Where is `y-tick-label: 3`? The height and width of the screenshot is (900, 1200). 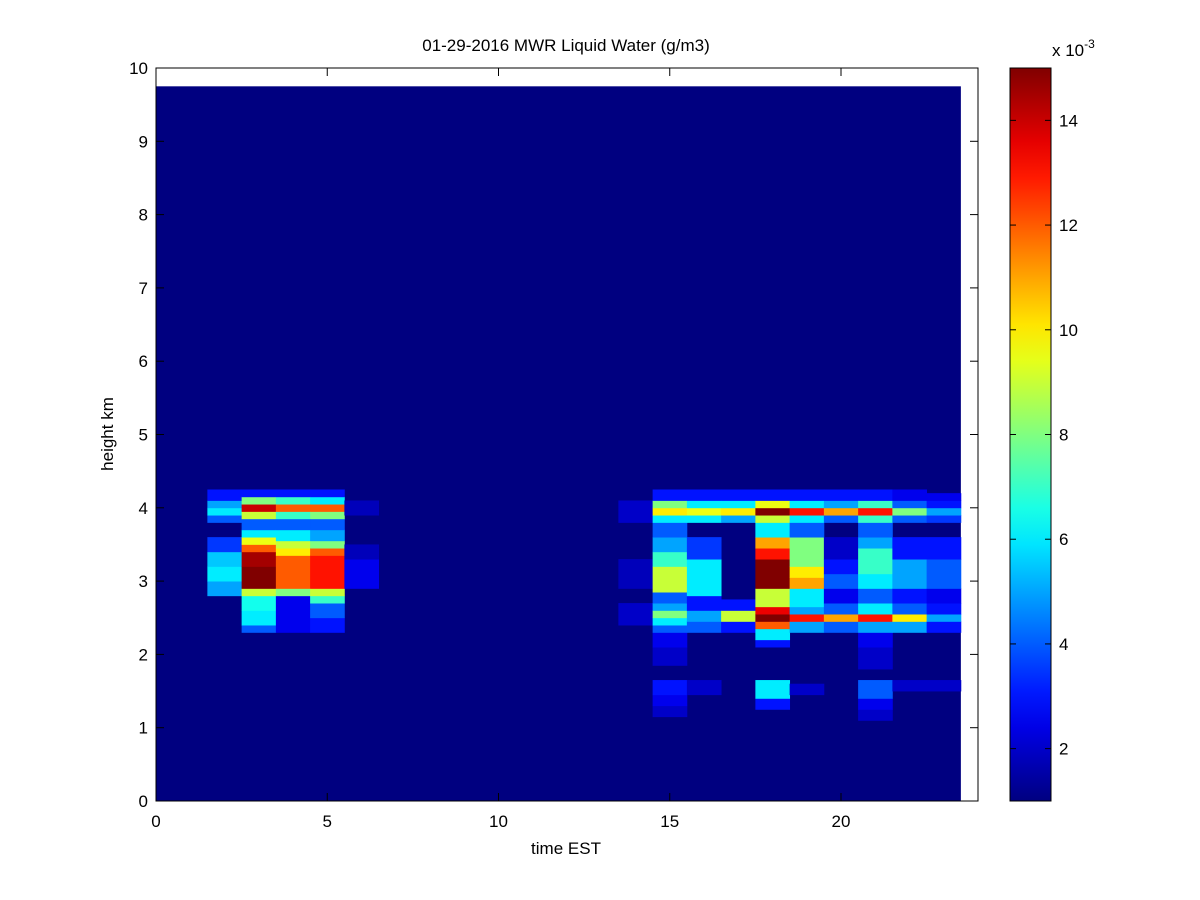 y-tick-label: 3 is located at coordinates (143, 581).